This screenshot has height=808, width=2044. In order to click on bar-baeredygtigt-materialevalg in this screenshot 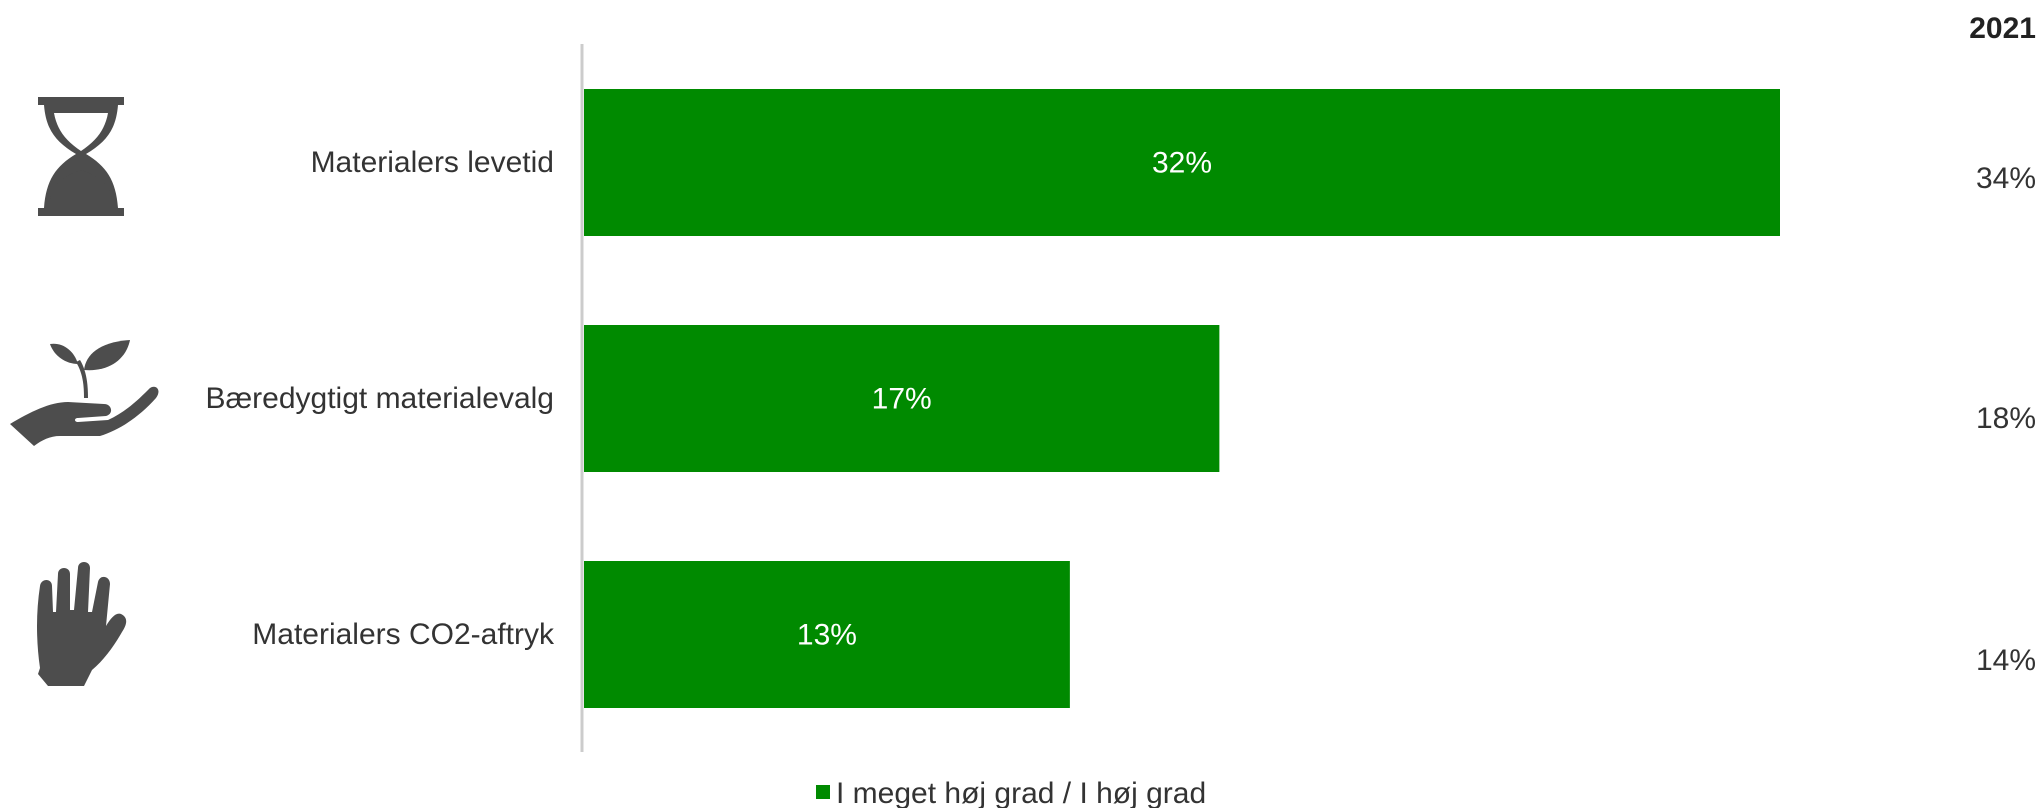, I will do `click(902, 398)`.